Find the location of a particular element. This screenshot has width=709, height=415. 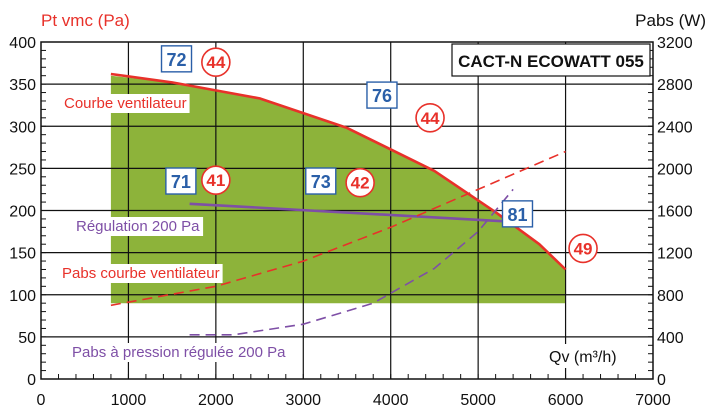

box-annotation: 72 is located at coordinates (176, 60).